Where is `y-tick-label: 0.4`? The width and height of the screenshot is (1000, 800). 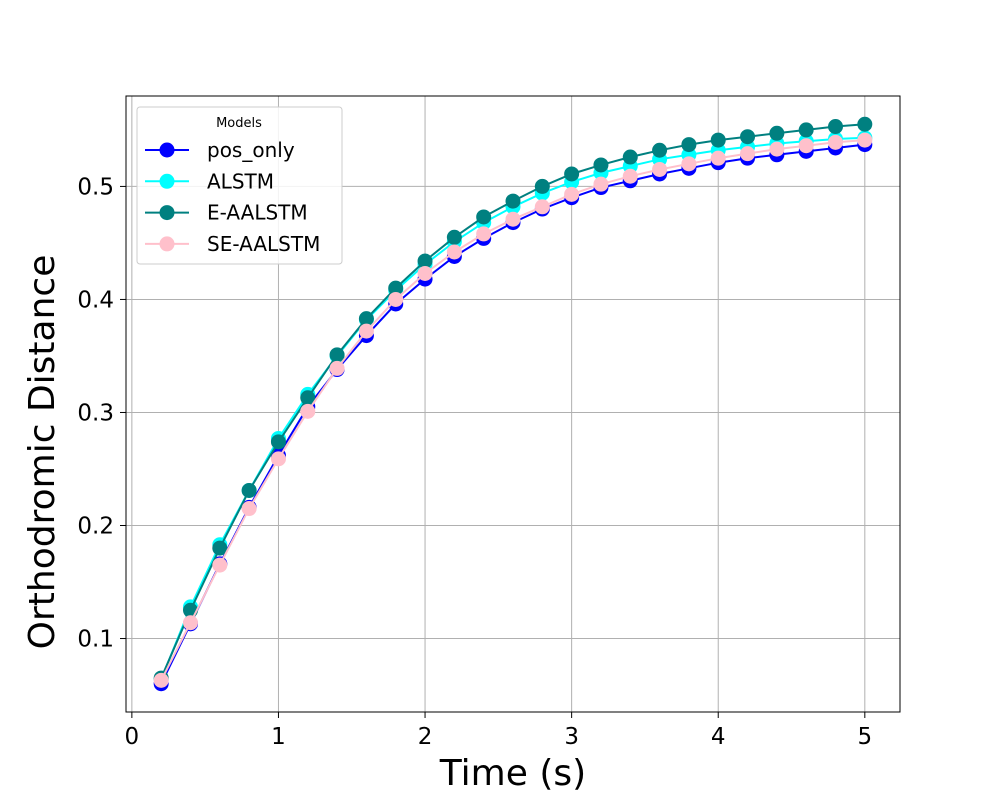
y-tick-label: 0.4 is located at coordinates (95, 300).